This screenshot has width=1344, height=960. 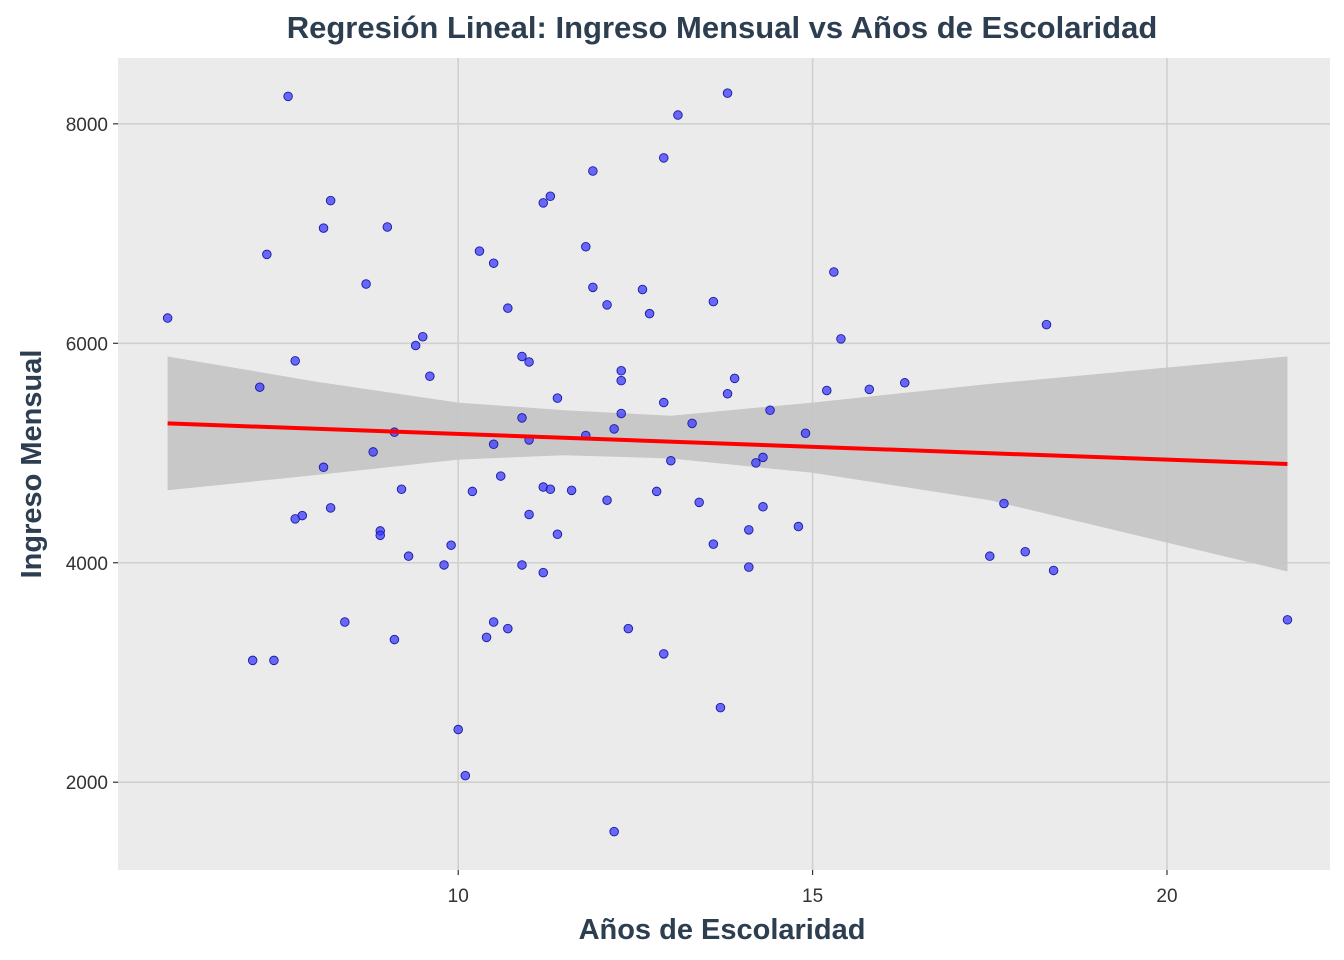 I want to click on regression-line, so click(x=727, y=443).